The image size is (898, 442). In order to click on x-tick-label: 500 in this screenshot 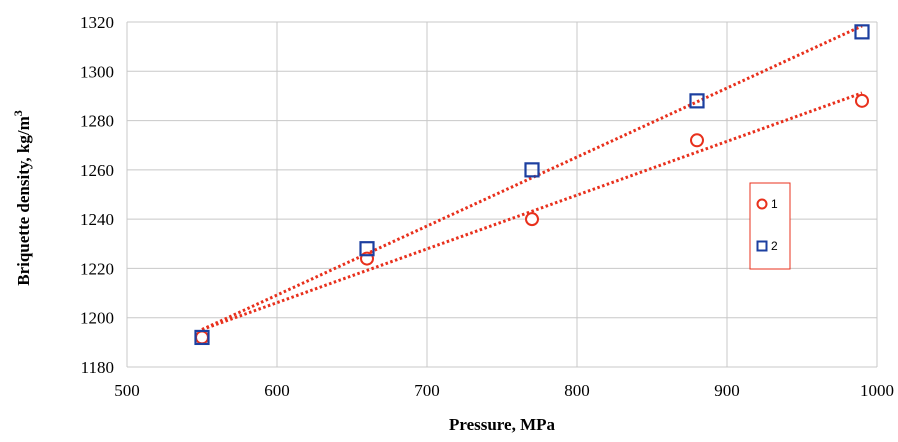, I will do `click(127, 390)`.